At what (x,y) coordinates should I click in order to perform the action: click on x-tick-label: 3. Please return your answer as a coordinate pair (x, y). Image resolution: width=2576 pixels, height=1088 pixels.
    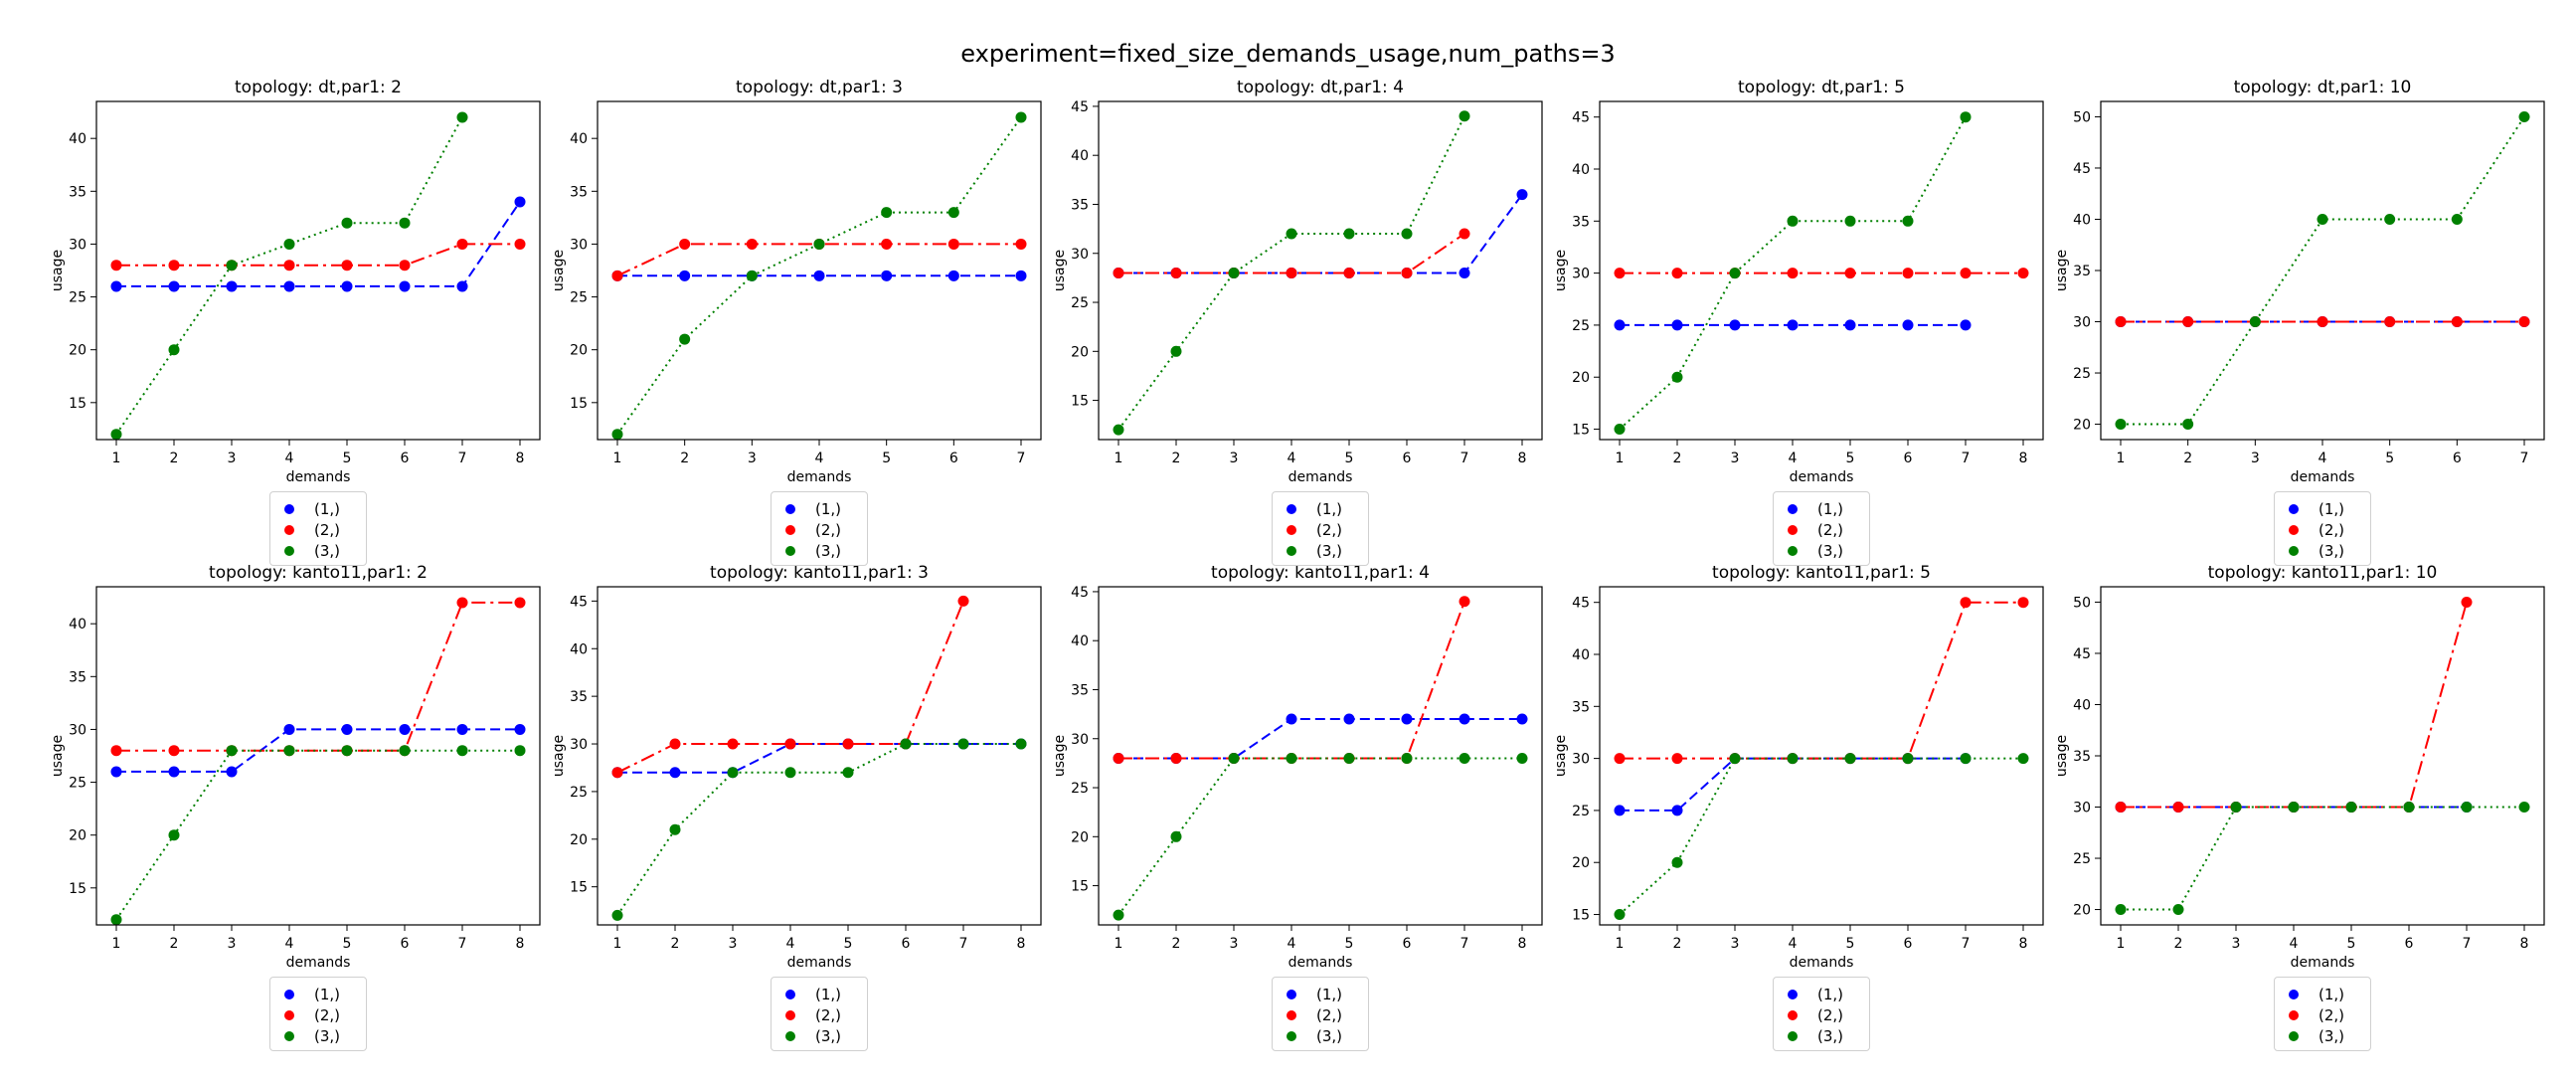
    Looking at the image, I should click on (232, 459).